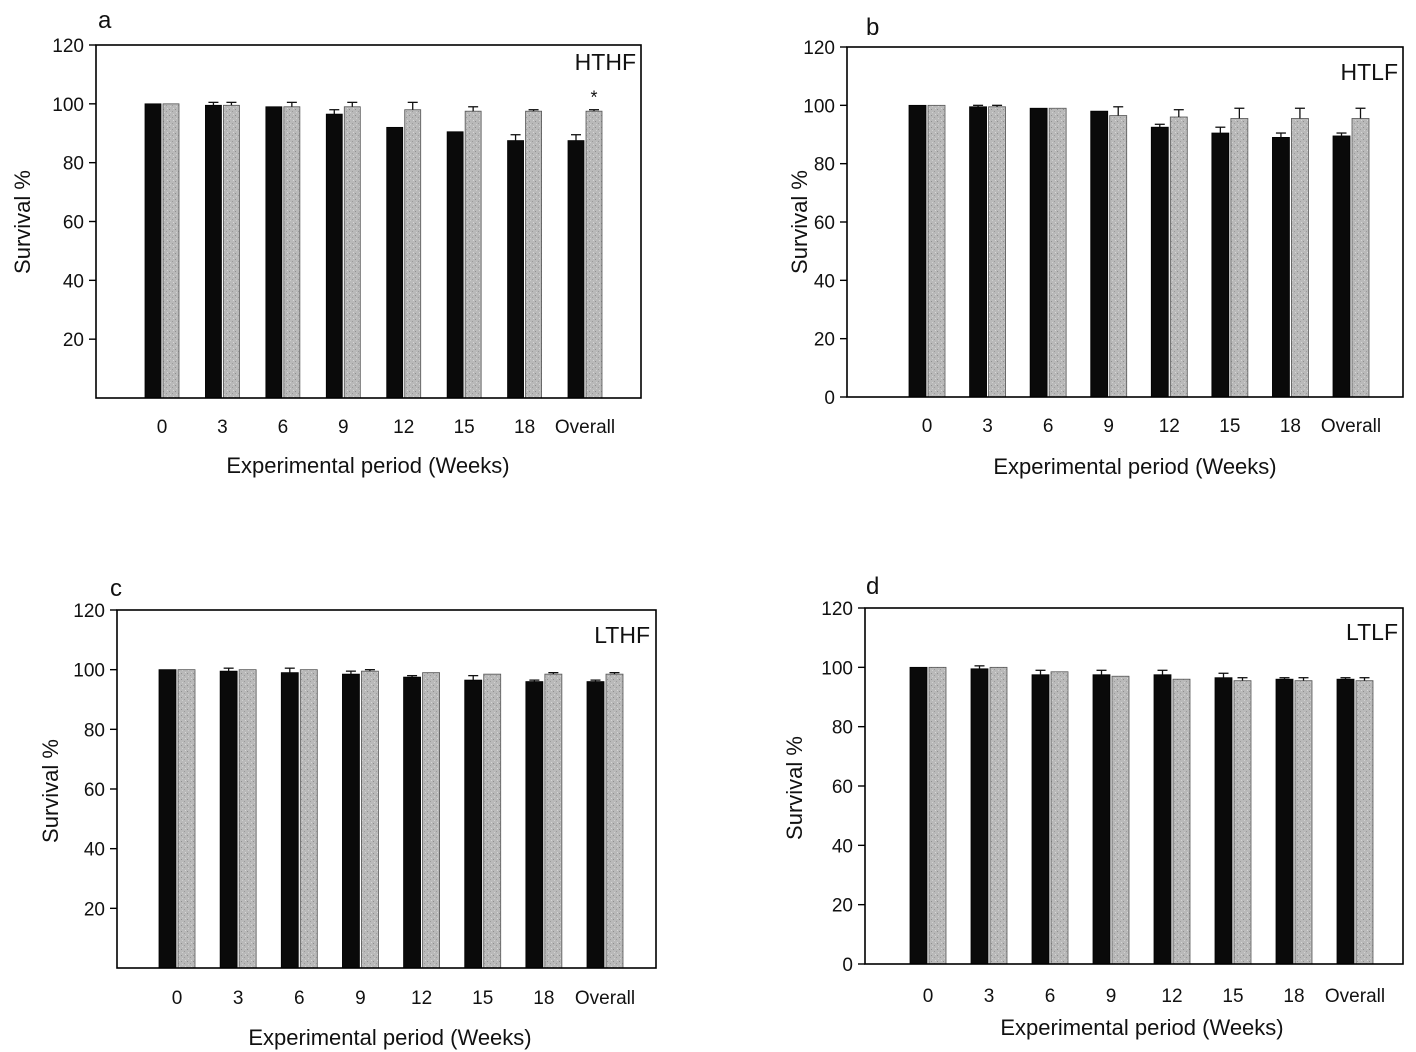  Describe the element at coordinates (1370, 72) in the screenshot. I see `panel-label: HTLF` at that location.